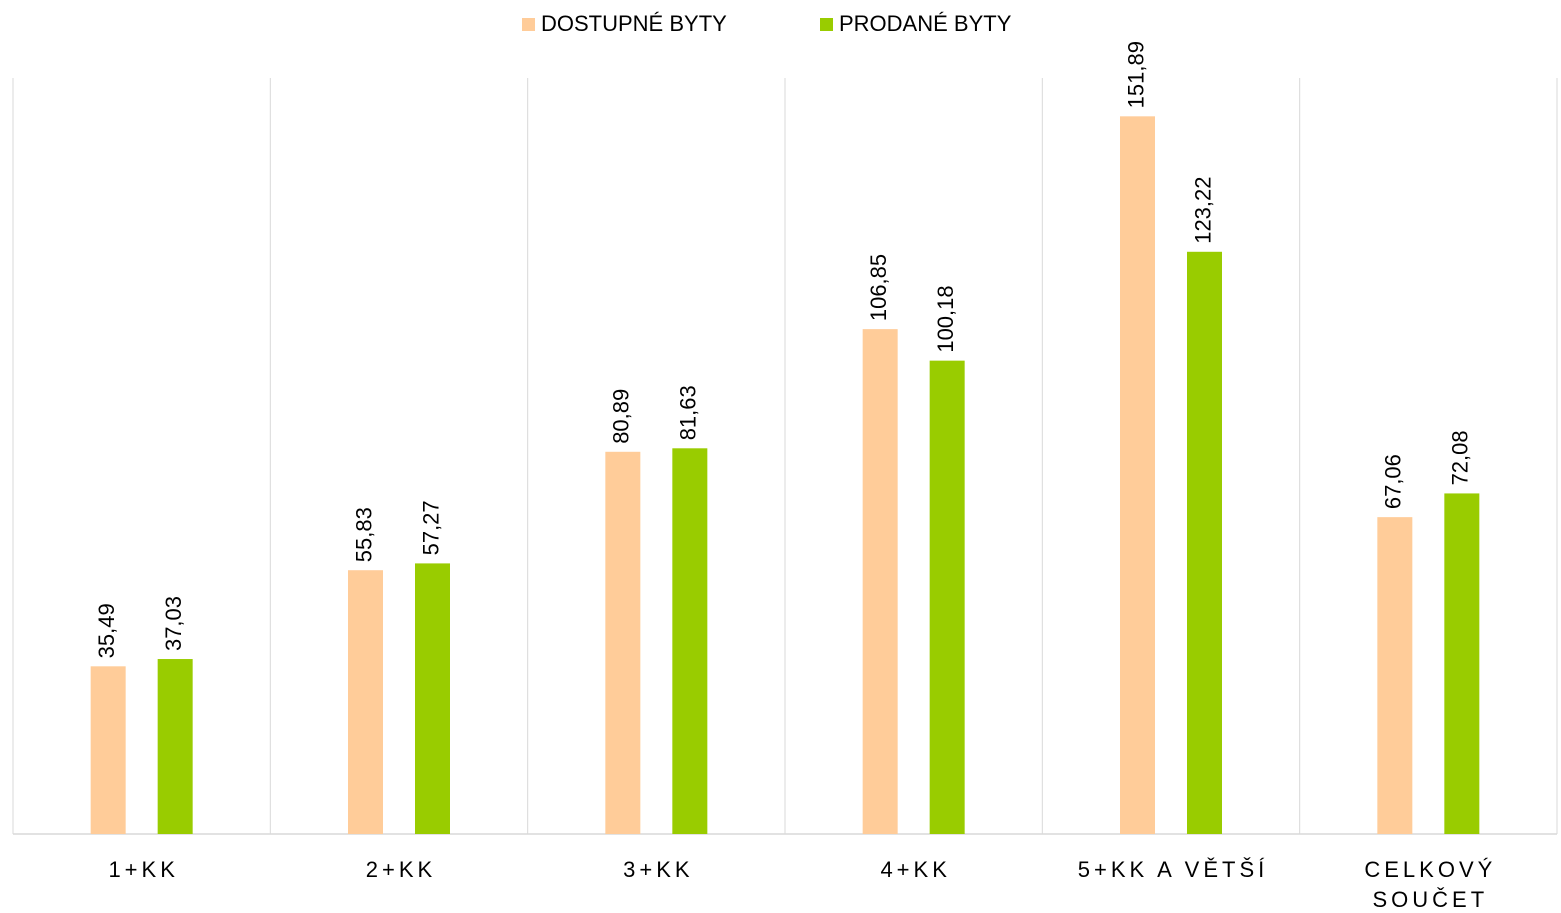  I want to click on data-label: 106,85, so click(878, 287).